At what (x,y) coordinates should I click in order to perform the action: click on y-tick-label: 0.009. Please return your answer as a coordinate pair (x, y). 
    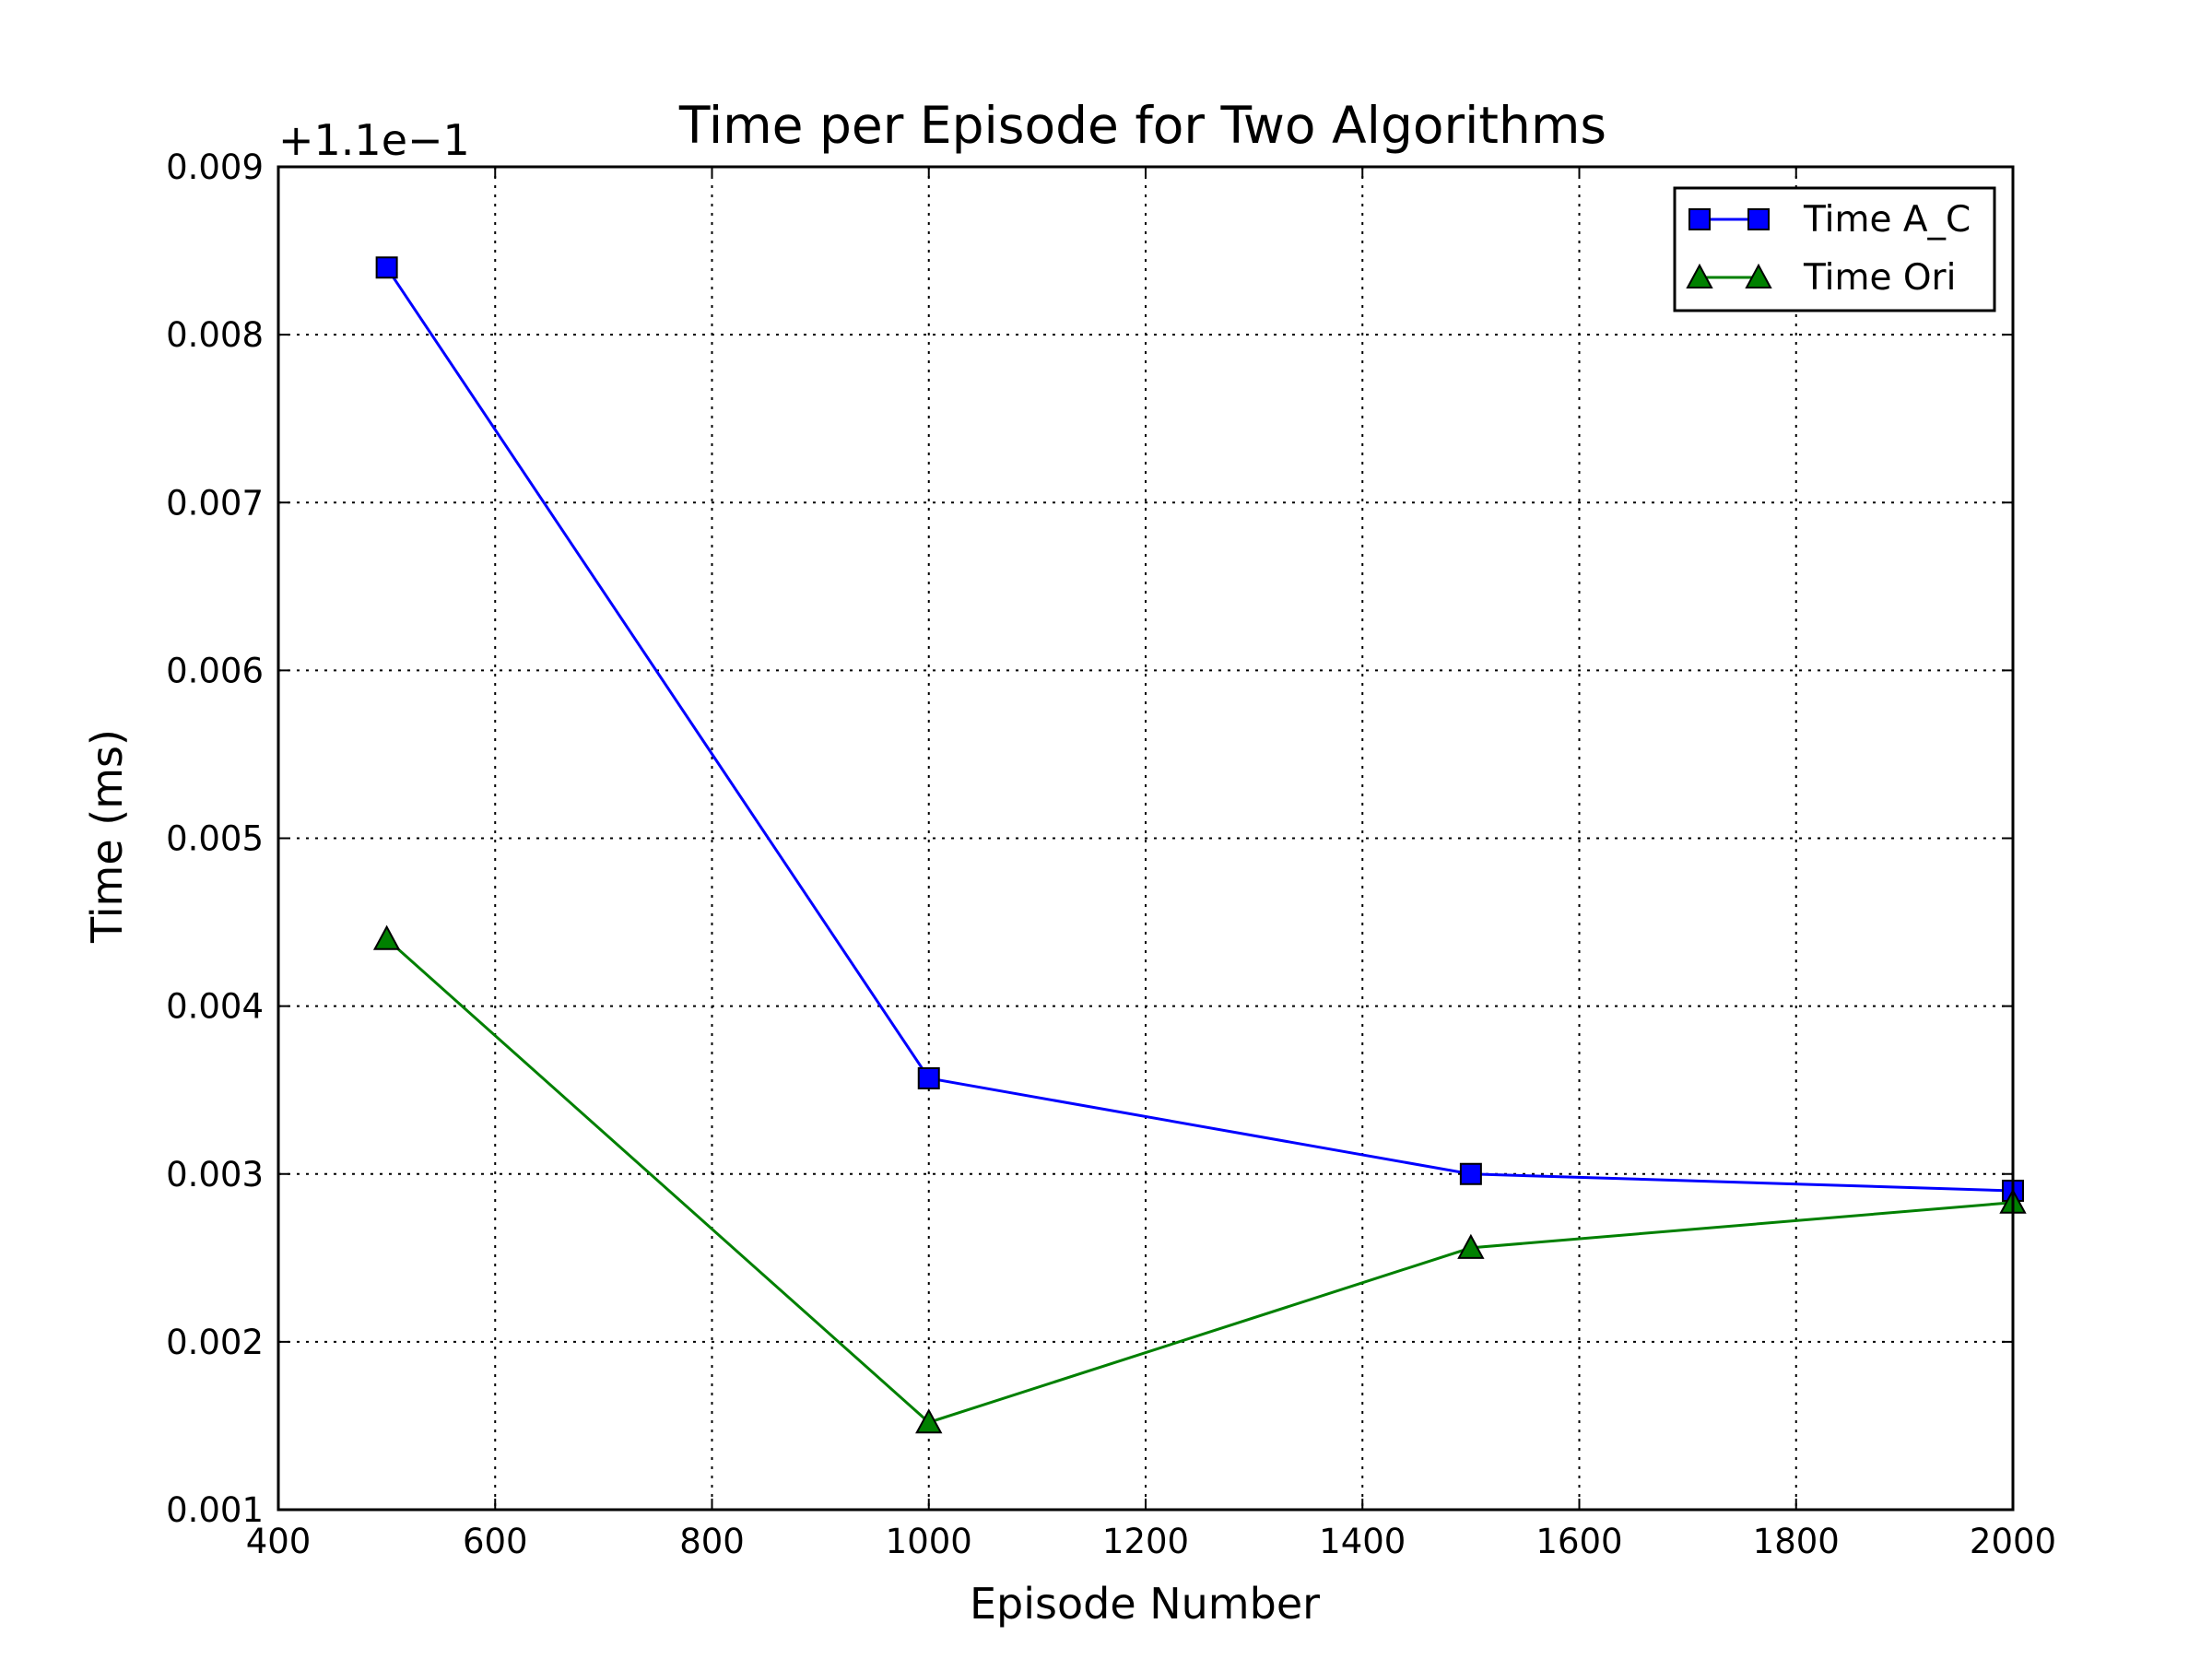
    Looking at the image, I should click on (215, 167).